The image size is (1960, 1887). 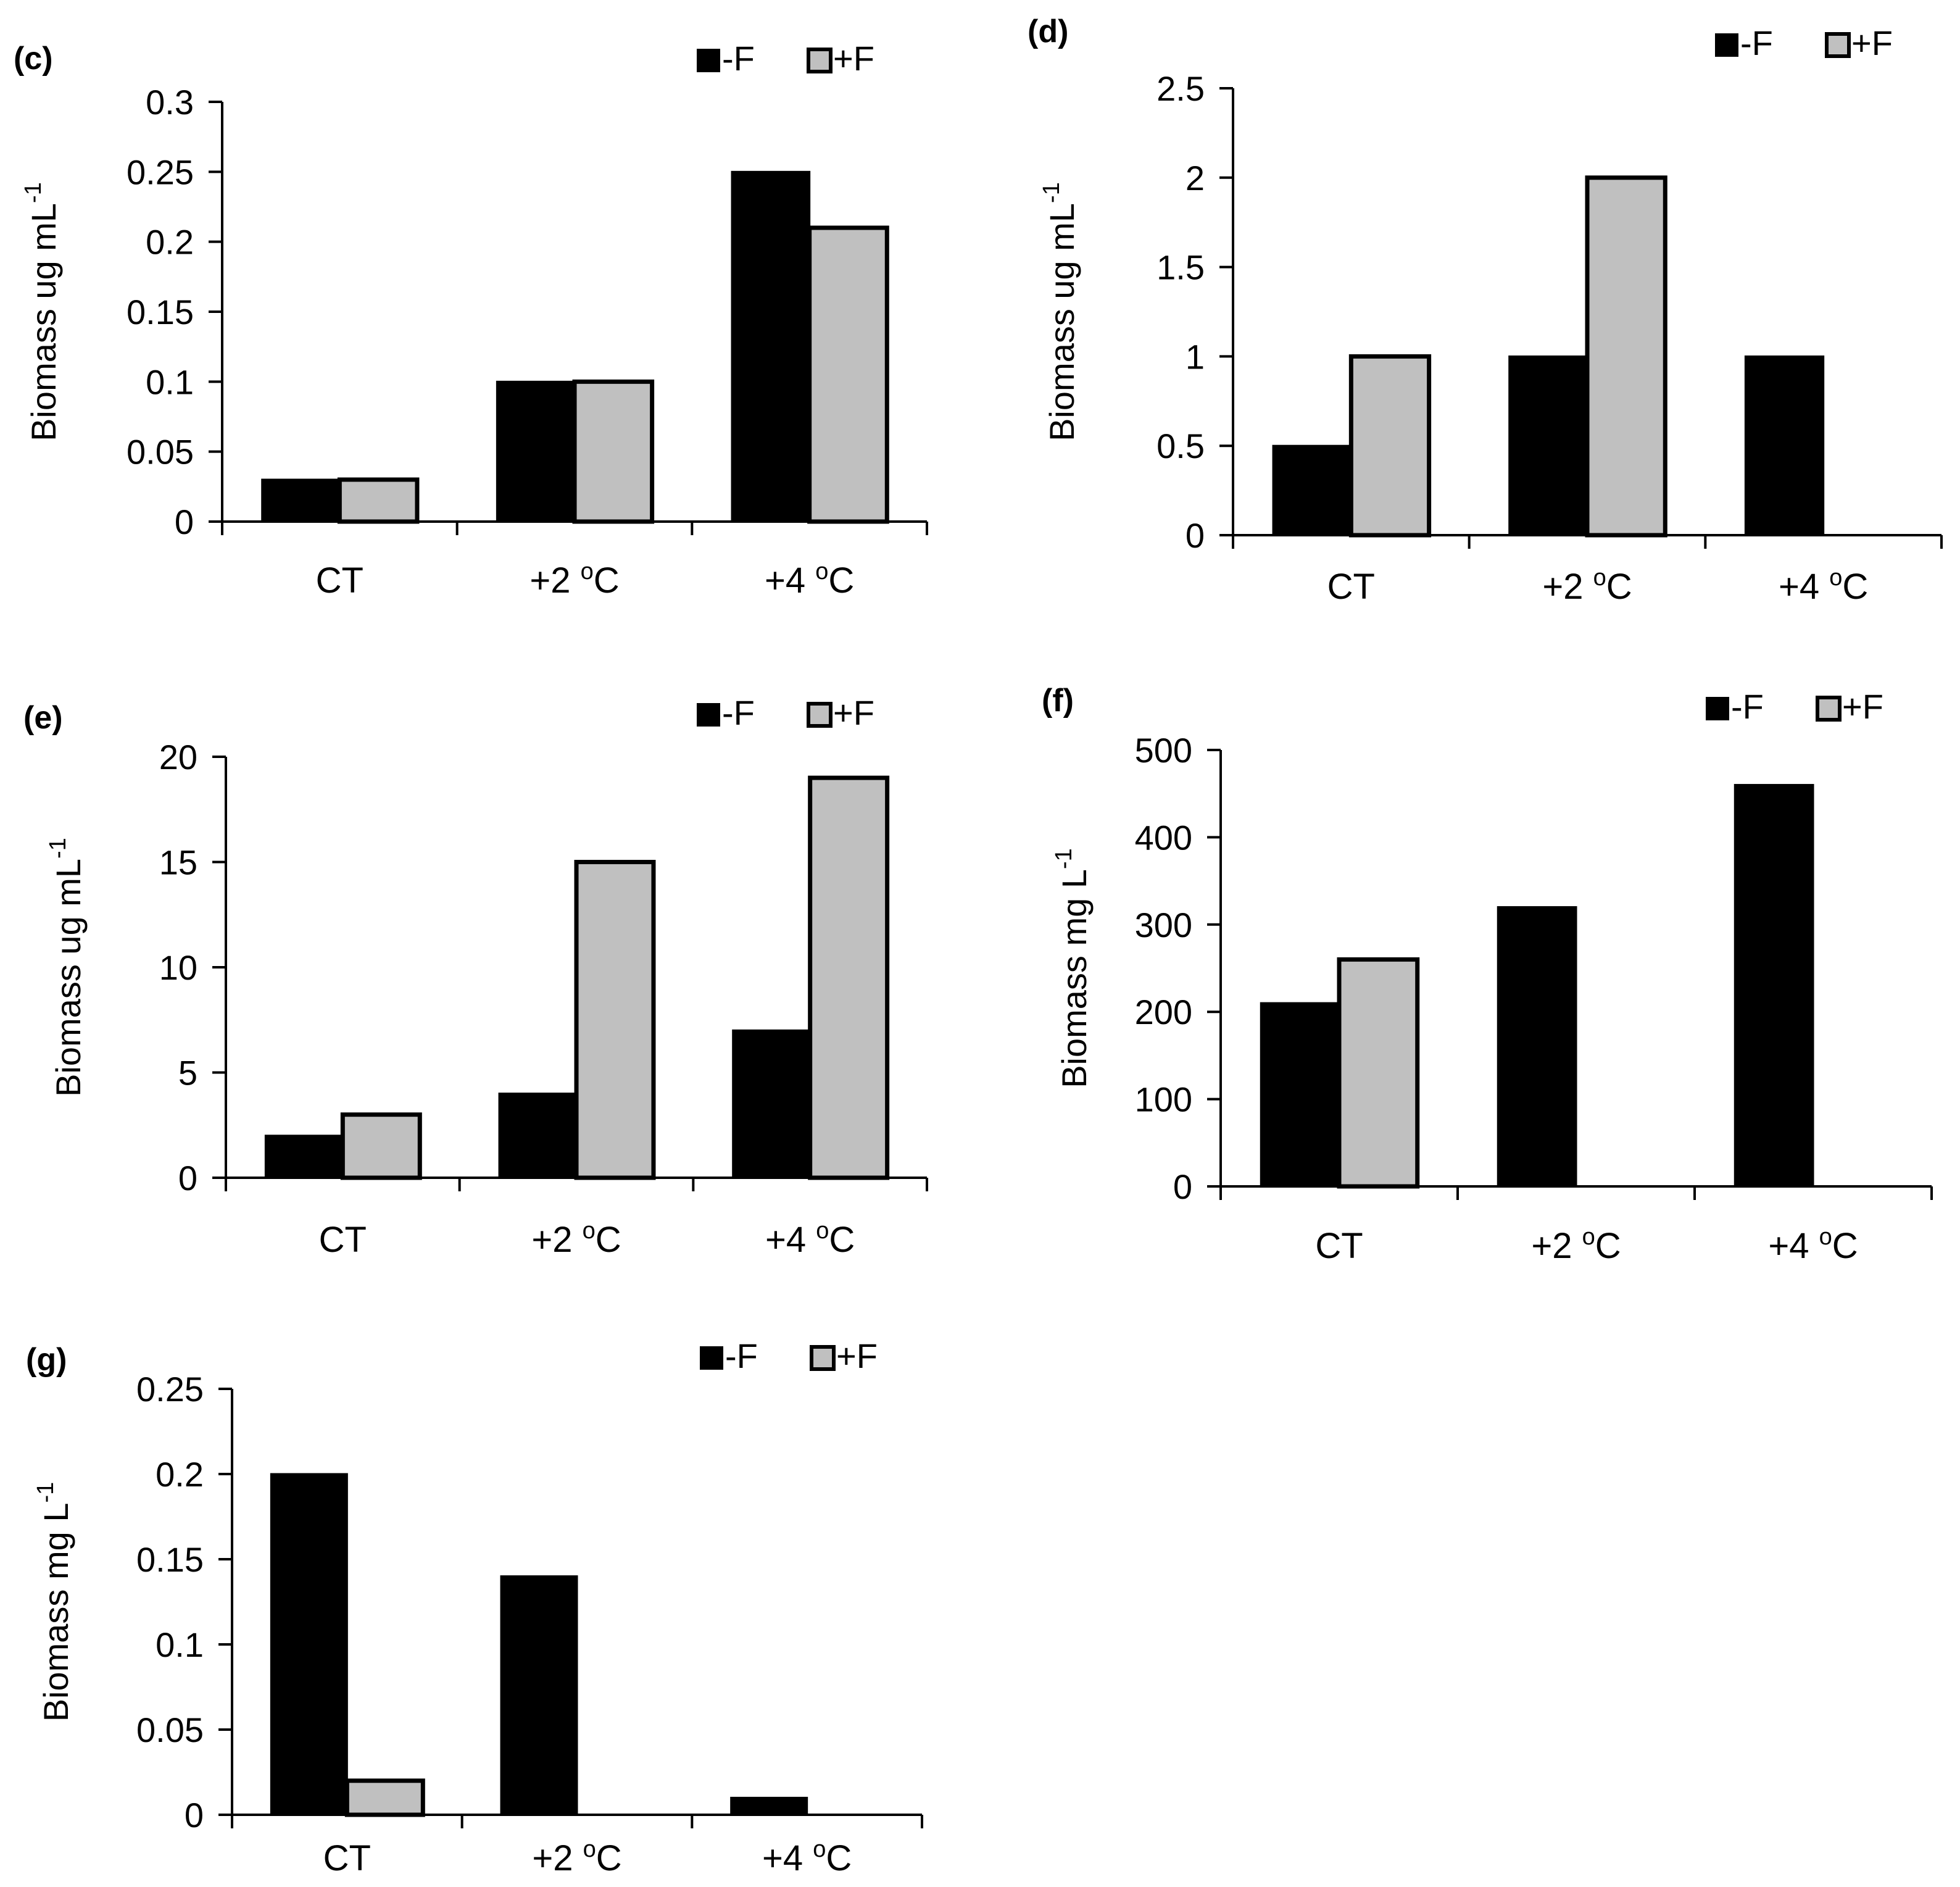 I want to click on y-tick-label: 400, so click(x=1163, y=837).